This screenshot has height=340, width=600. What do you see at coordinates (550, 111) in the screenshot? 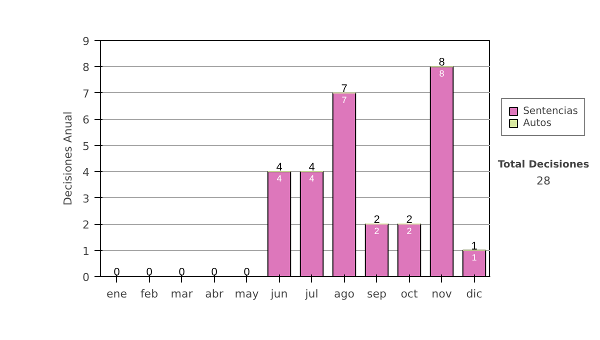
I see `legend-label: Sentencias` at bounding box center [550, 111].